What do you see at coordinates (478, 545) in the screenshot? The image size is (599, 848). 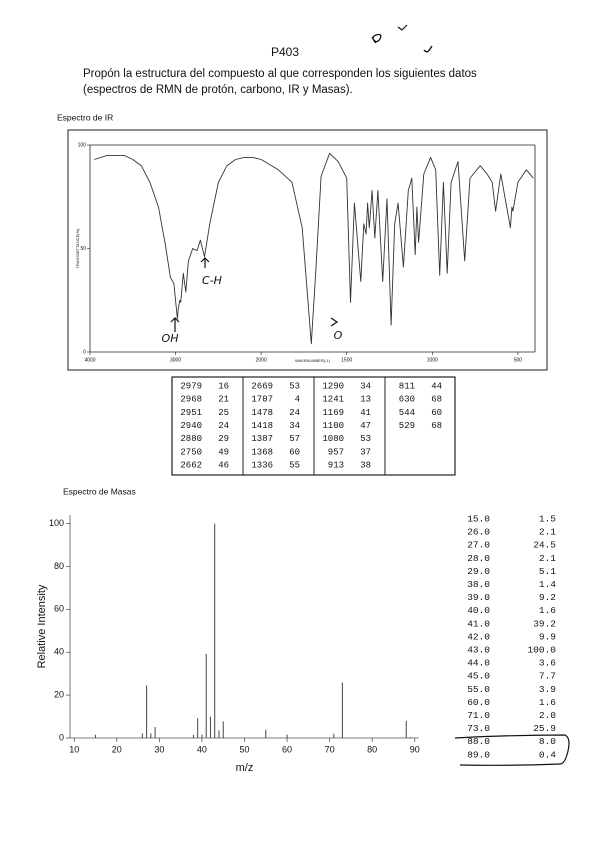 I see `table-cell: 27.0` at bounding box center [478, 545].